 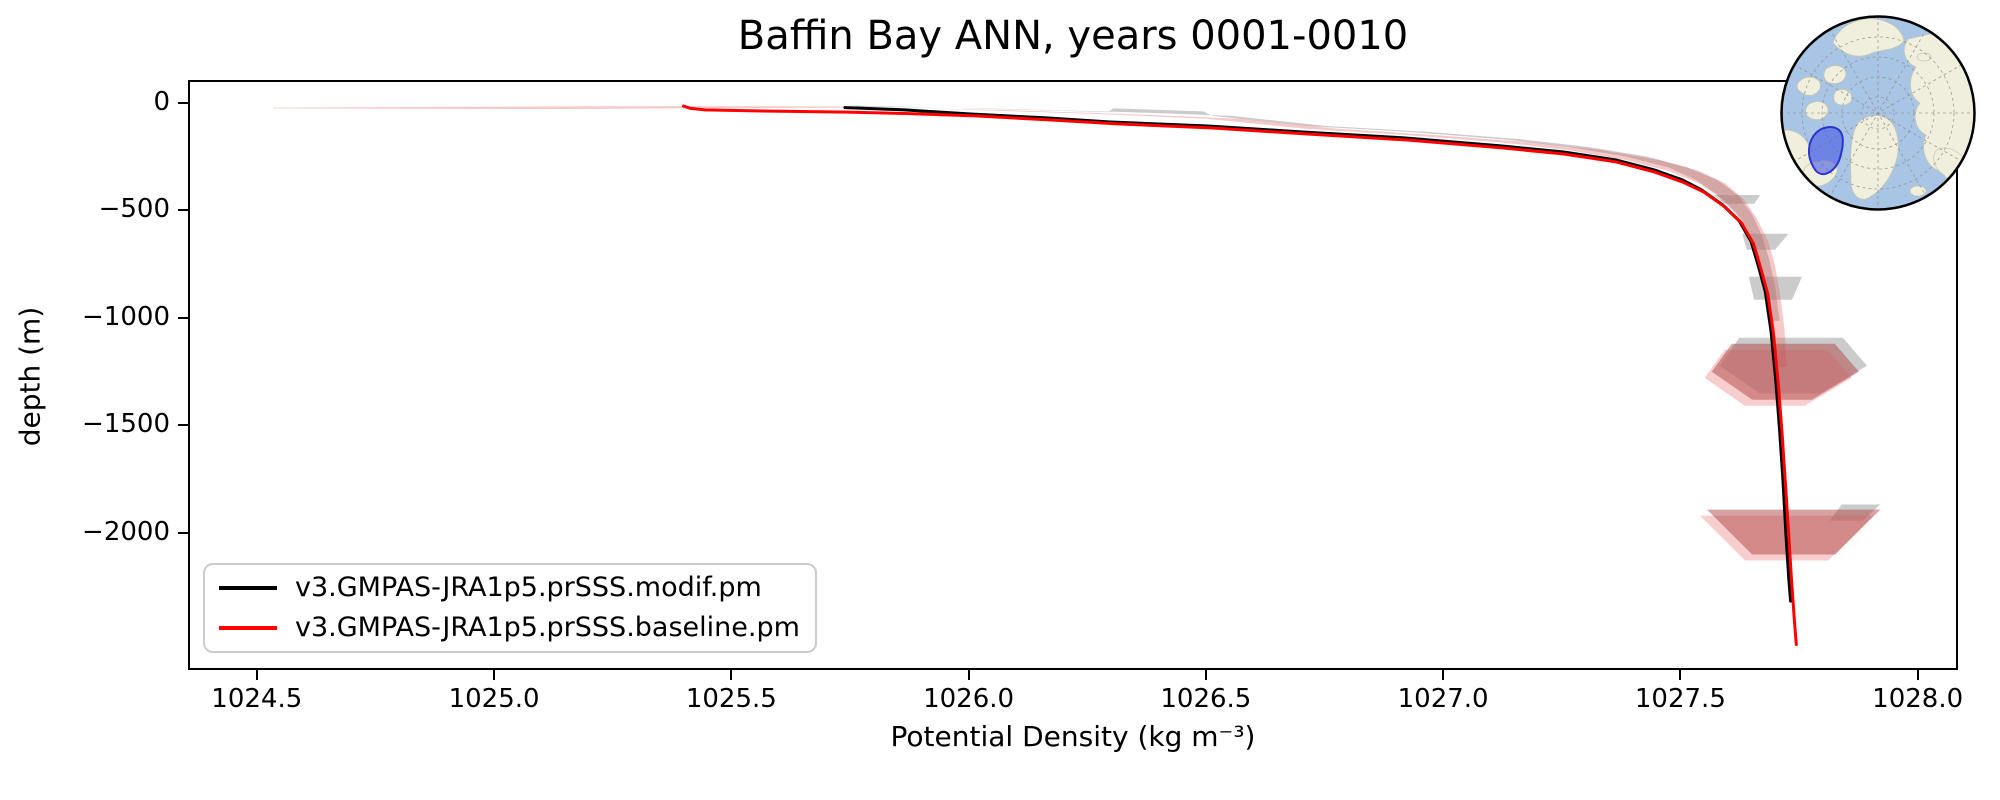 What do you see at coordinates (969, 699) in the screenshot?
I see `x-tick-label: 1026.0` at bounding box center [969, 699].